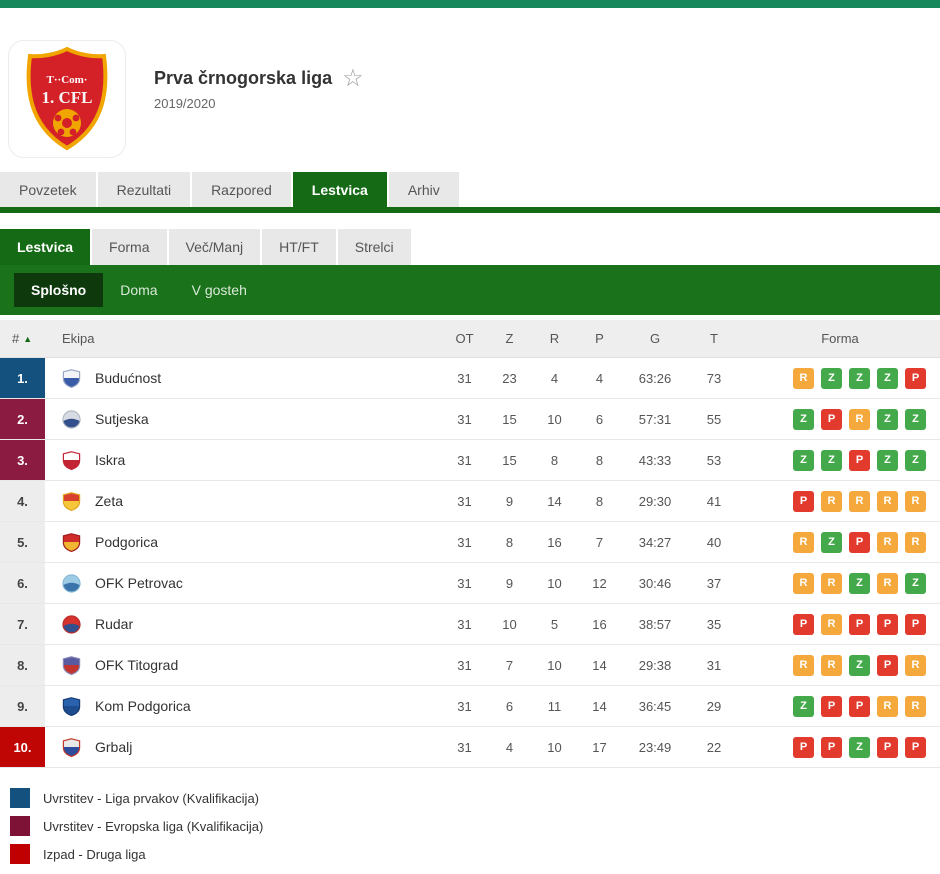 This screenshot has width=940, height=874. I want to click on team-name-link: Rudar, so click(114, 624).